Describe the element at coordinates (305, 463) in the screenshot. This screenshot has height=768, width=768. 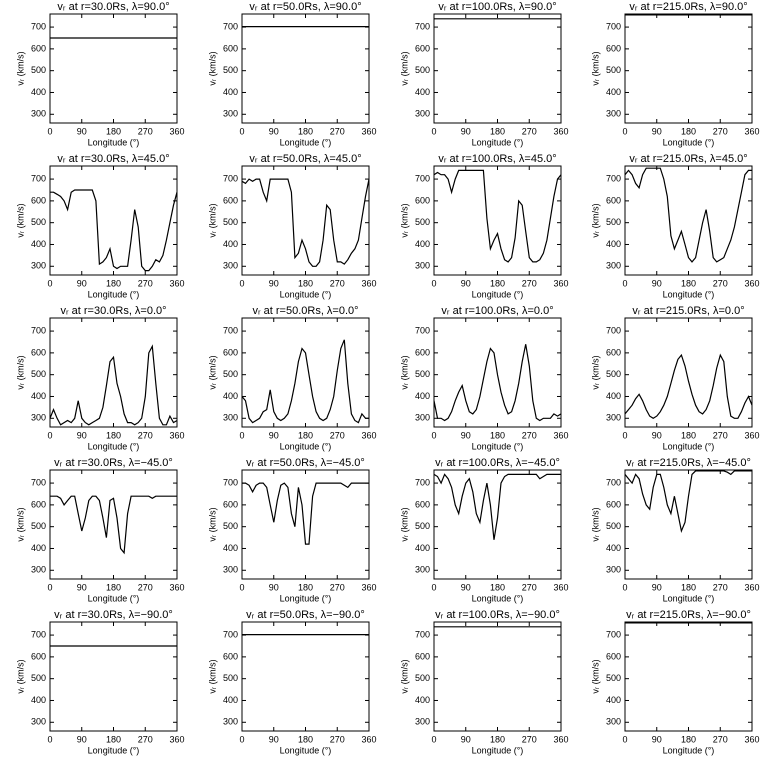
I see `chart-title: vᵣ at r=50.0Rs, λ=−45.0°` at that location.